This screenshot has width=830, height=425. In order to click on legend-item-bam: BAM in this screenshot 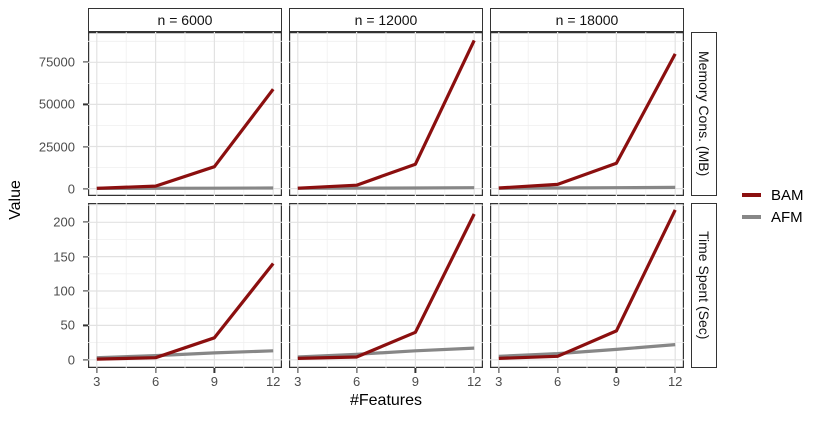, I will do `click(773, 195)`.